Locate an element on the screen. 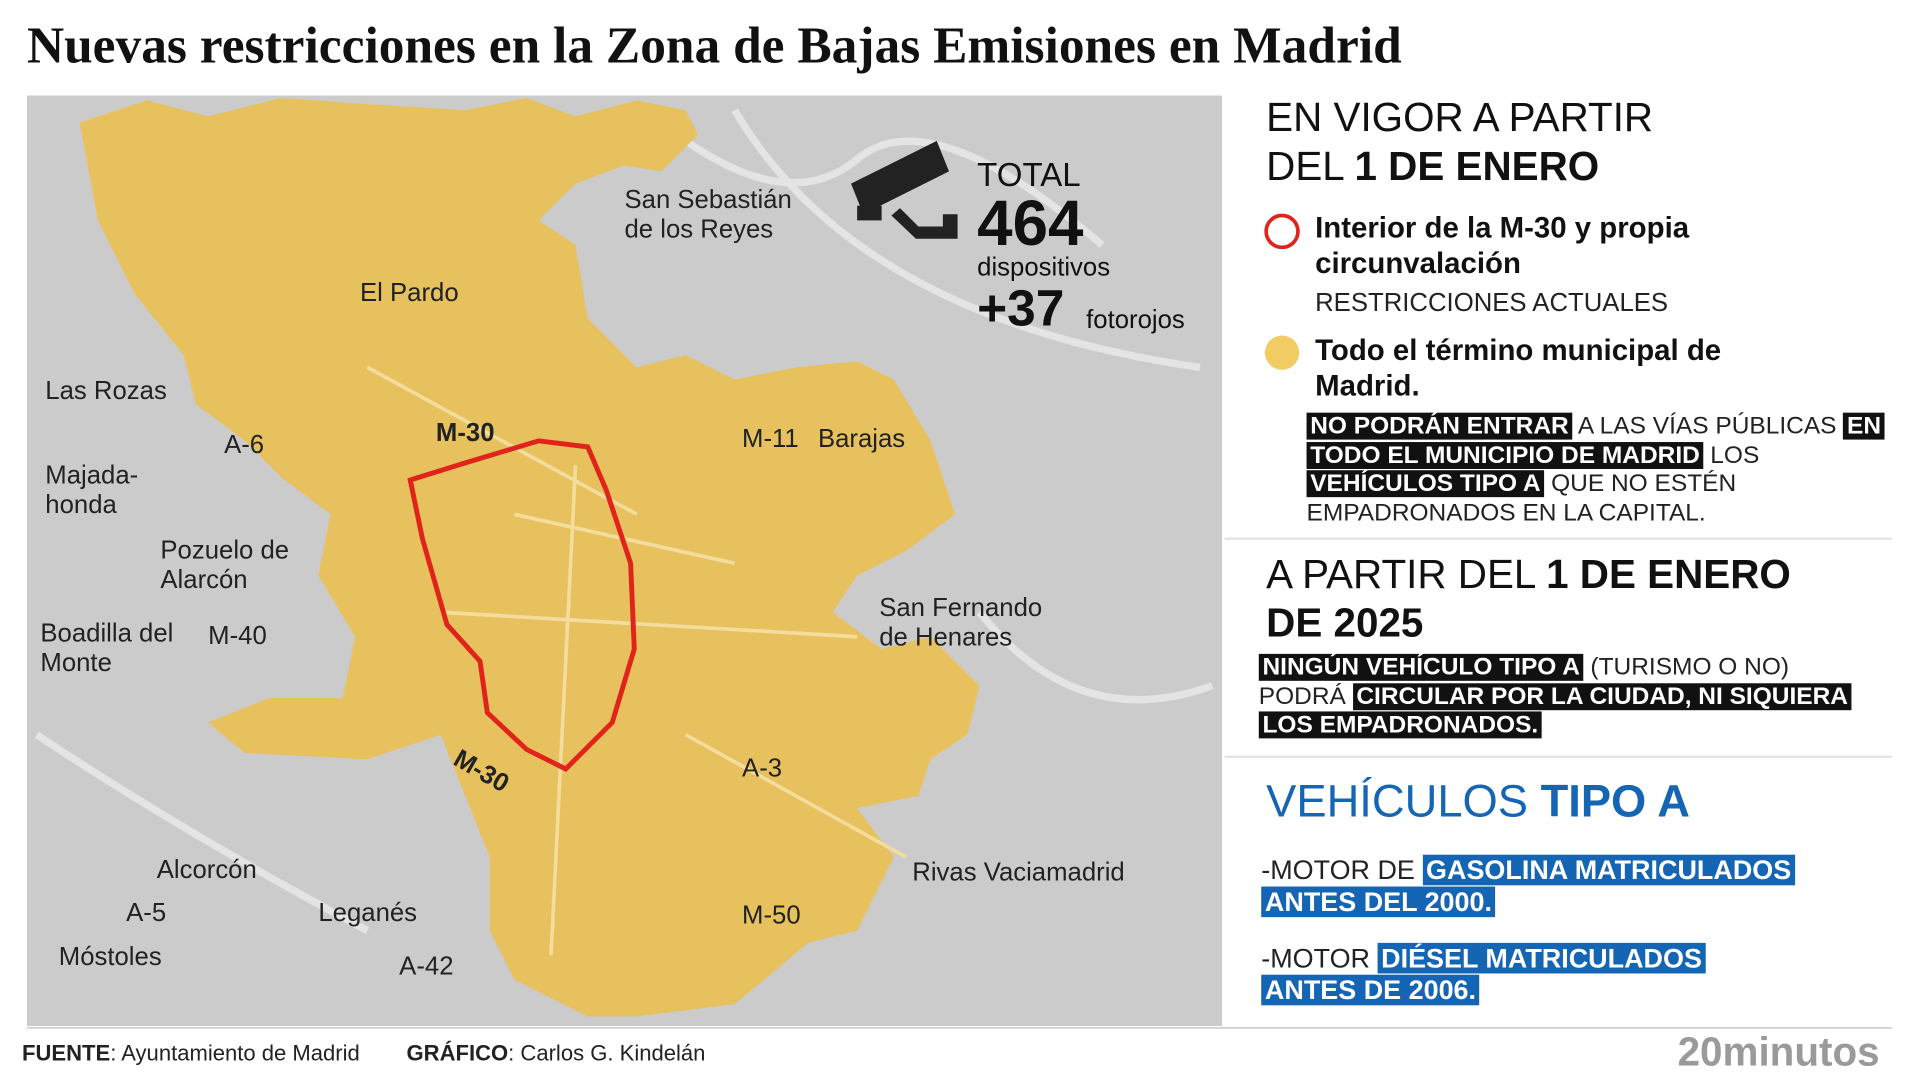 The width and height of the screenshot is (1920, 1080). road-label: M-30 is located at coordinates (465, 432).